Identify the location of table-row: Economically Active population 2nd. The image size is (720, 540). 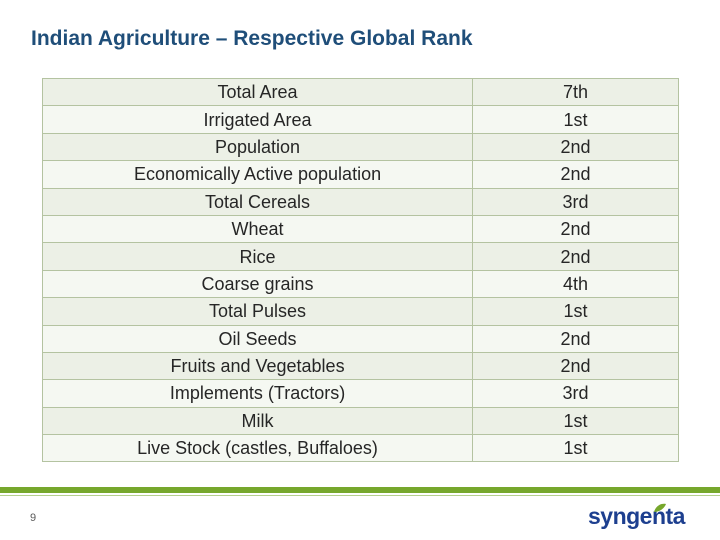
(360, 174).